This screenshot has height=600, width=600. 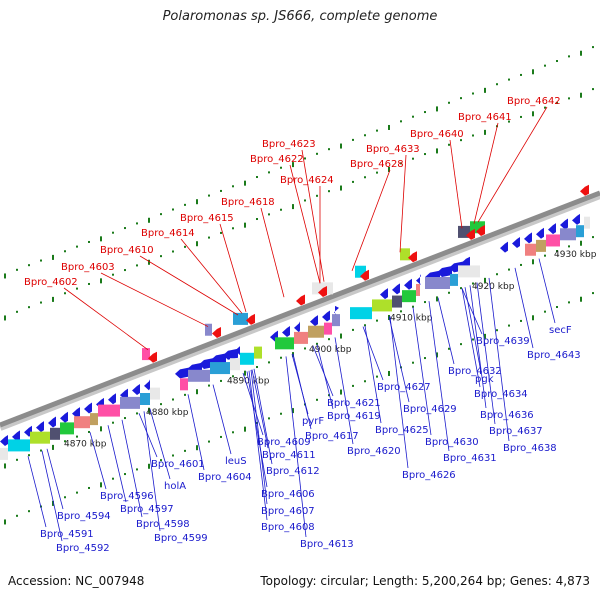 I want to click on gene-label-bottom: Bpro_4639, so click(x=503, y=341).